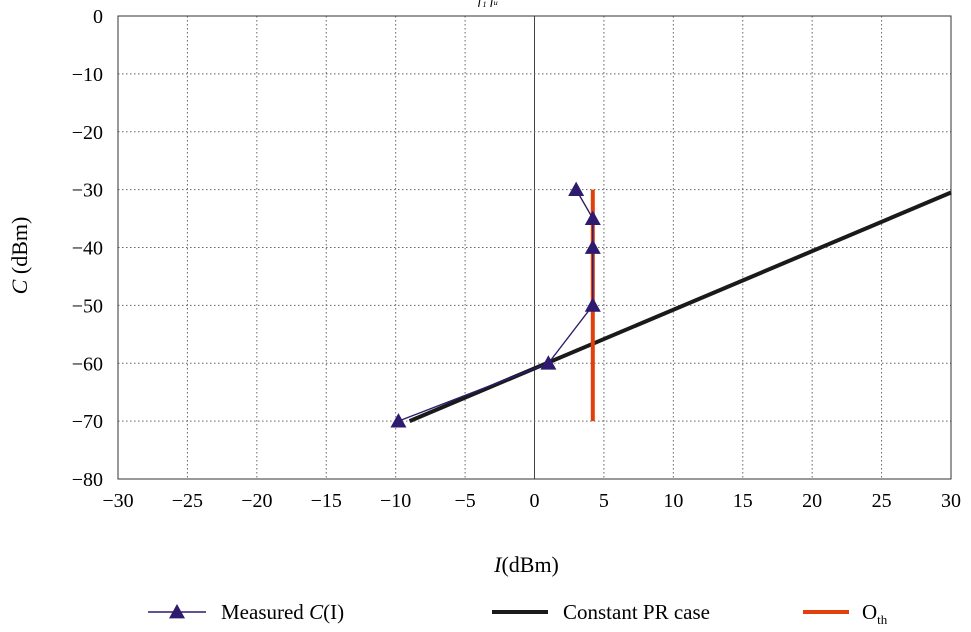  I want to click on y-tick-label: −80, so click(87, 480).